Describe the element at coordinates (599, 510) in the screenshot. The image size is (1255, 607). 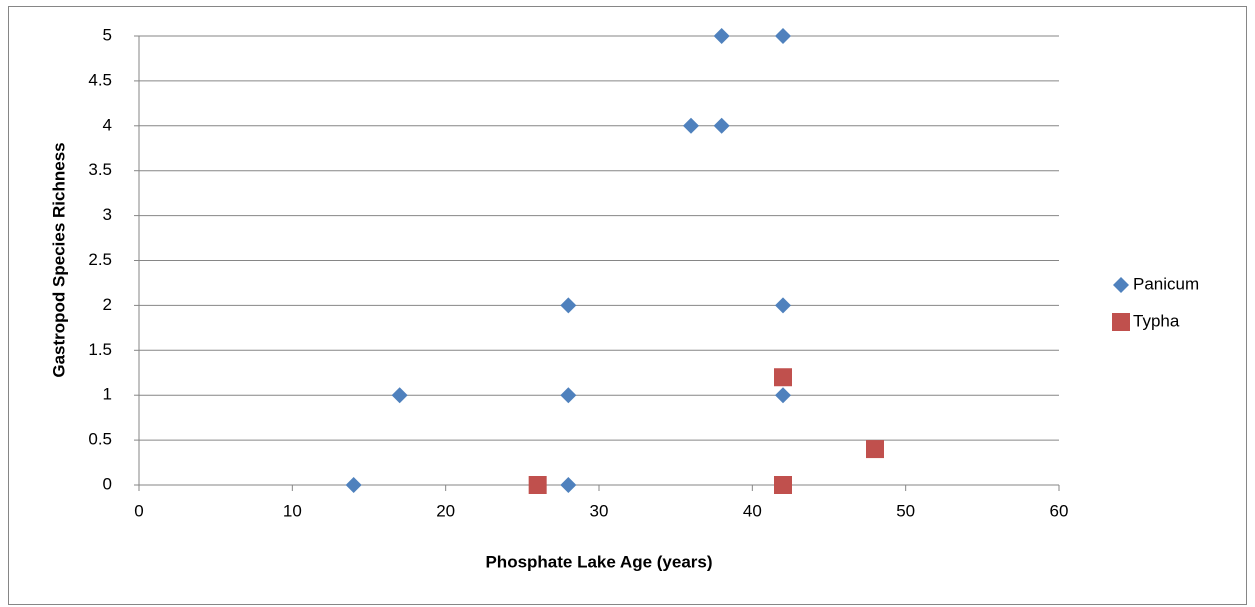
I see `x-tick-label: 30` at that location.